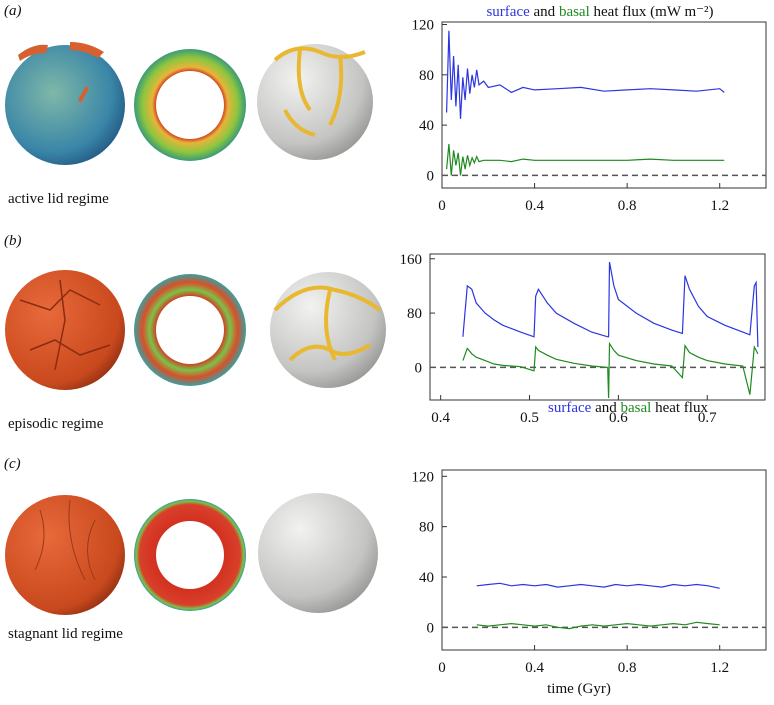  What do you see at coordinates (13, 11) in the screenshot?
I see `panel-label: (a)` at bounding box center [13, 11].